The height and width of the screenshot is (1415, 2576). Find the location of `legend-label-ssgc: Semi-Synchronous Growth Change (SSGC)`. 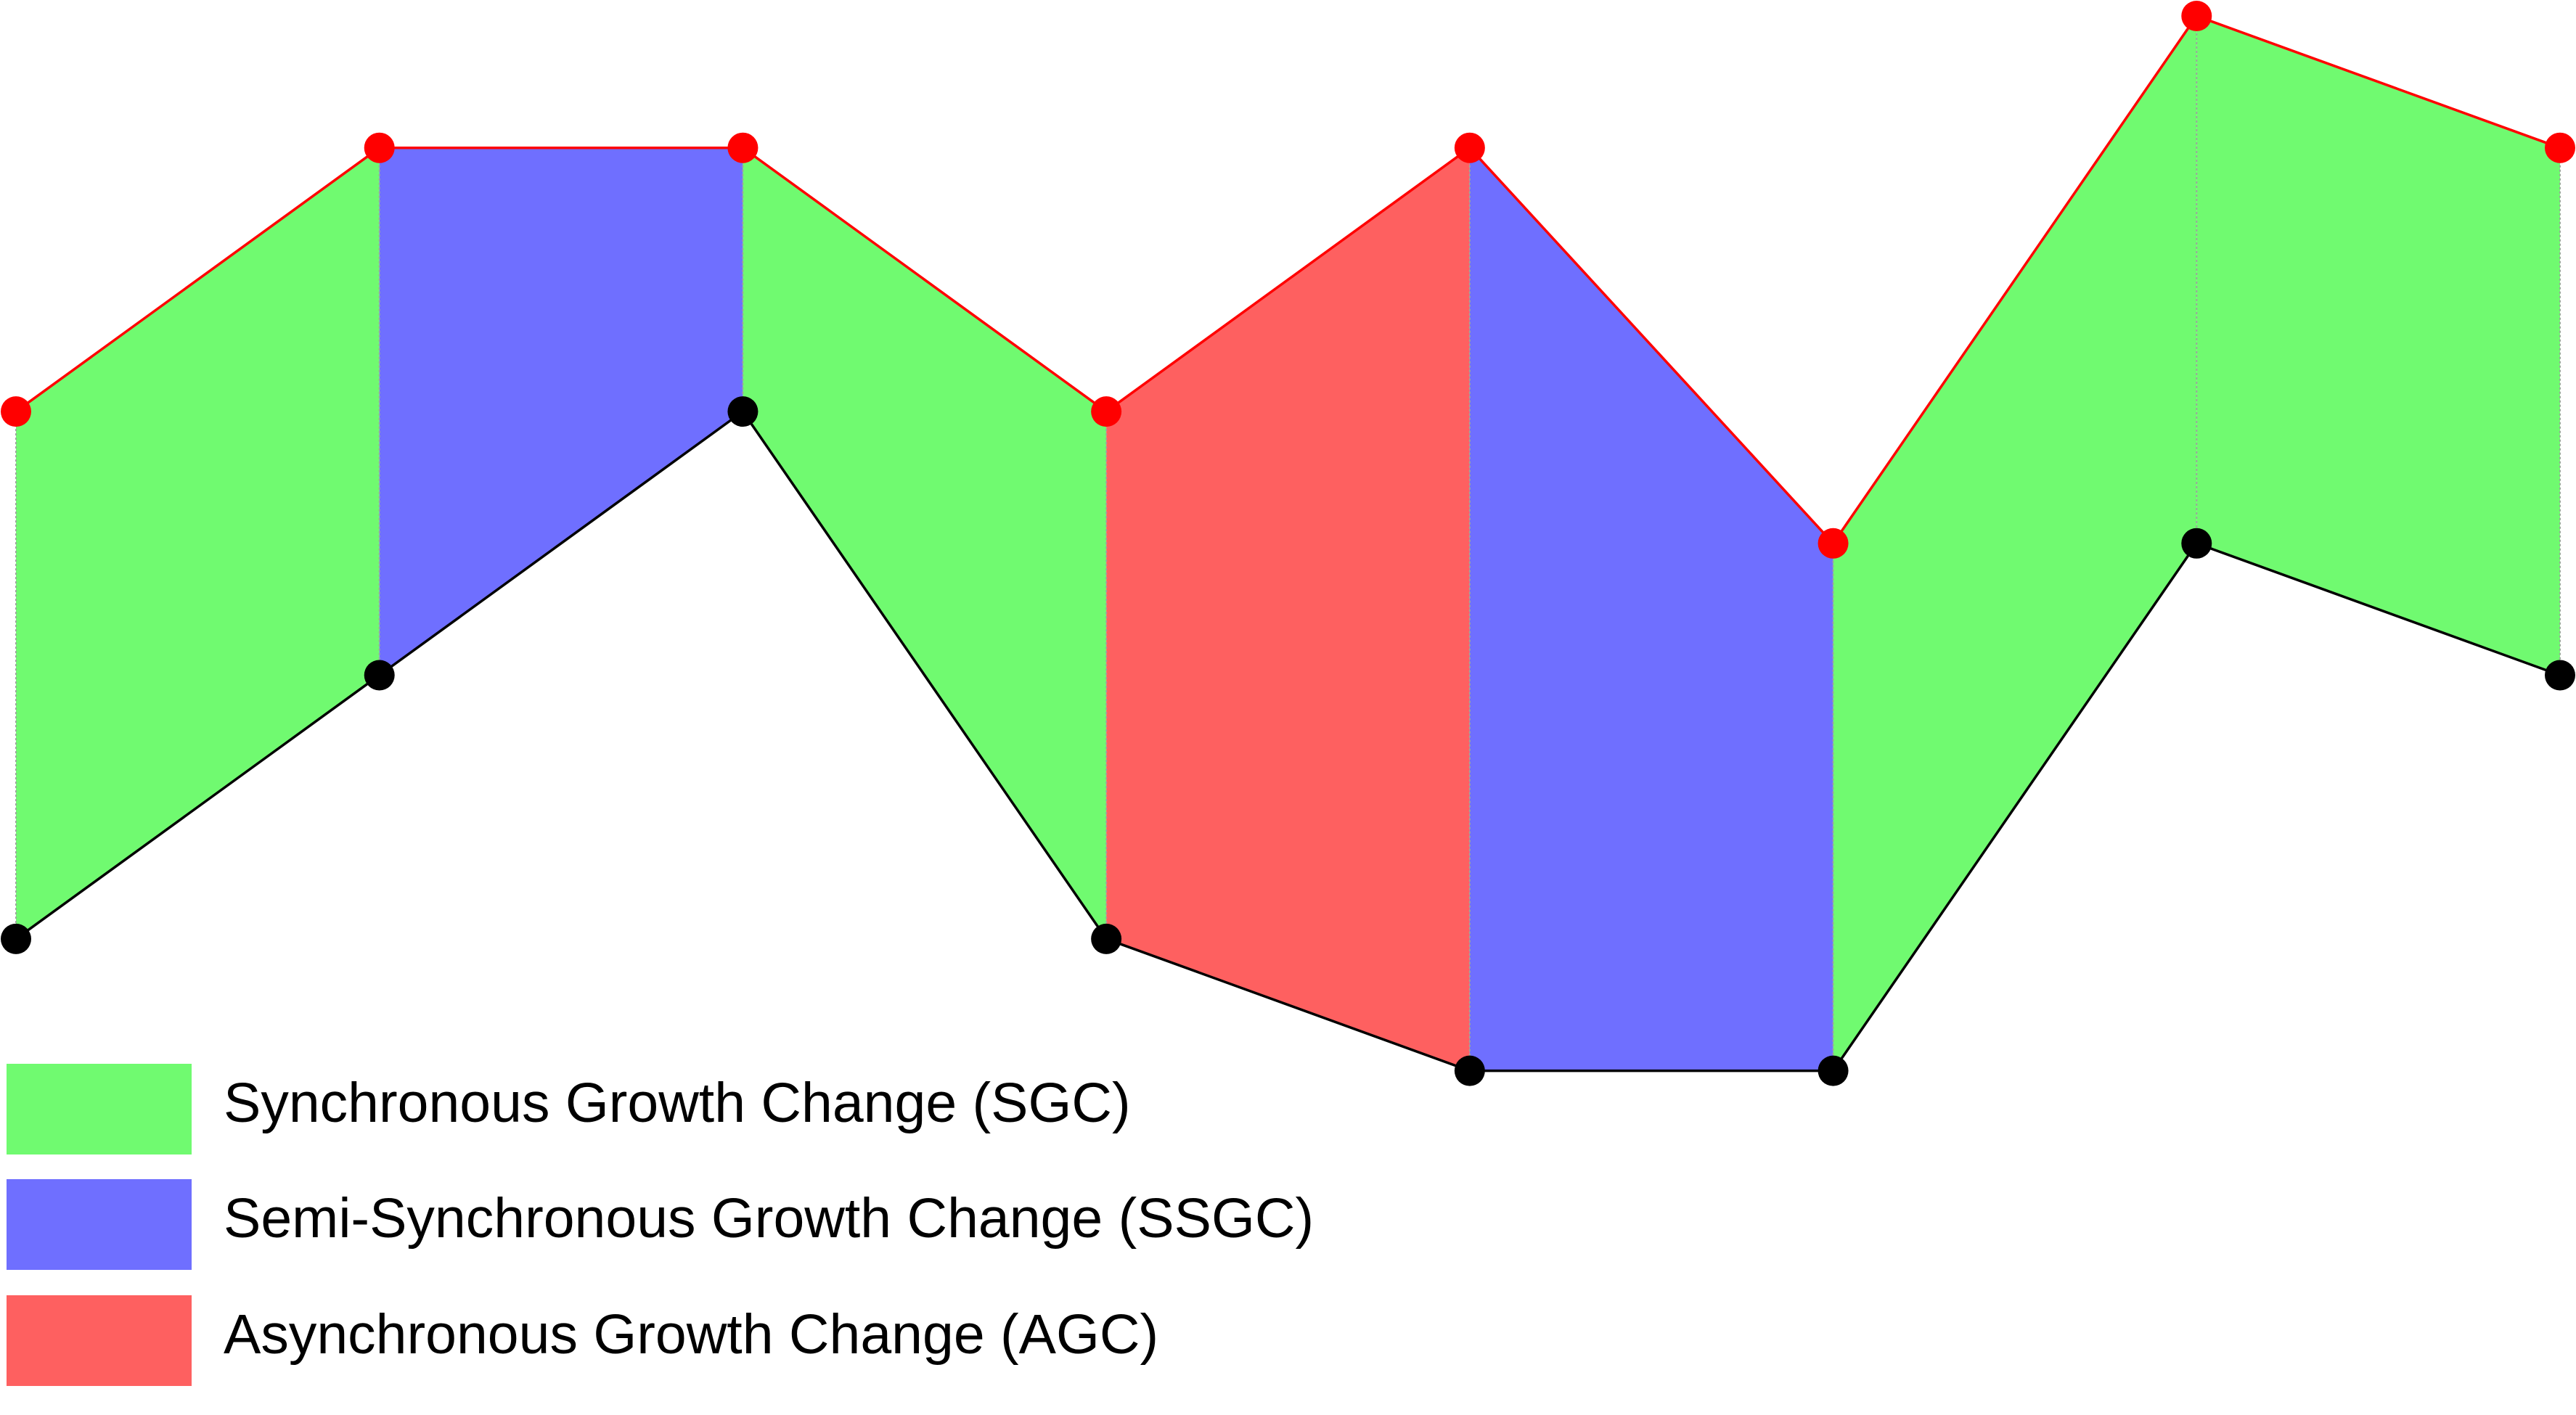

legend-label-ssgc: Semi-Synchronous Growth Change (SSGC) is located at coordinates (769, 1218).